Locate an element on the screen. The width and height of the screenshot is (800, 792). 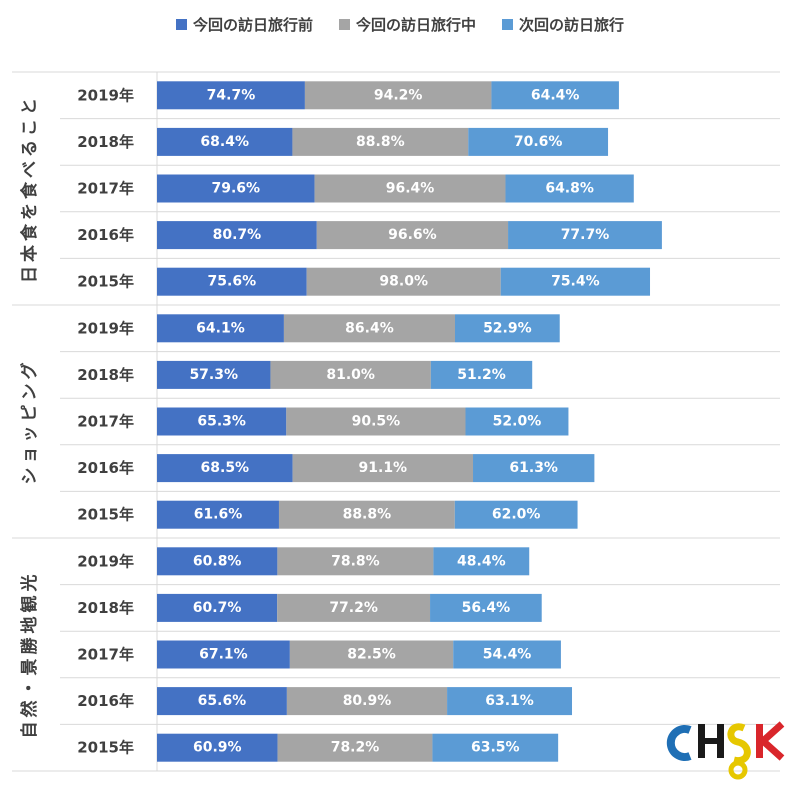
data-label: 77.7% is located at coordinates (585, 235).